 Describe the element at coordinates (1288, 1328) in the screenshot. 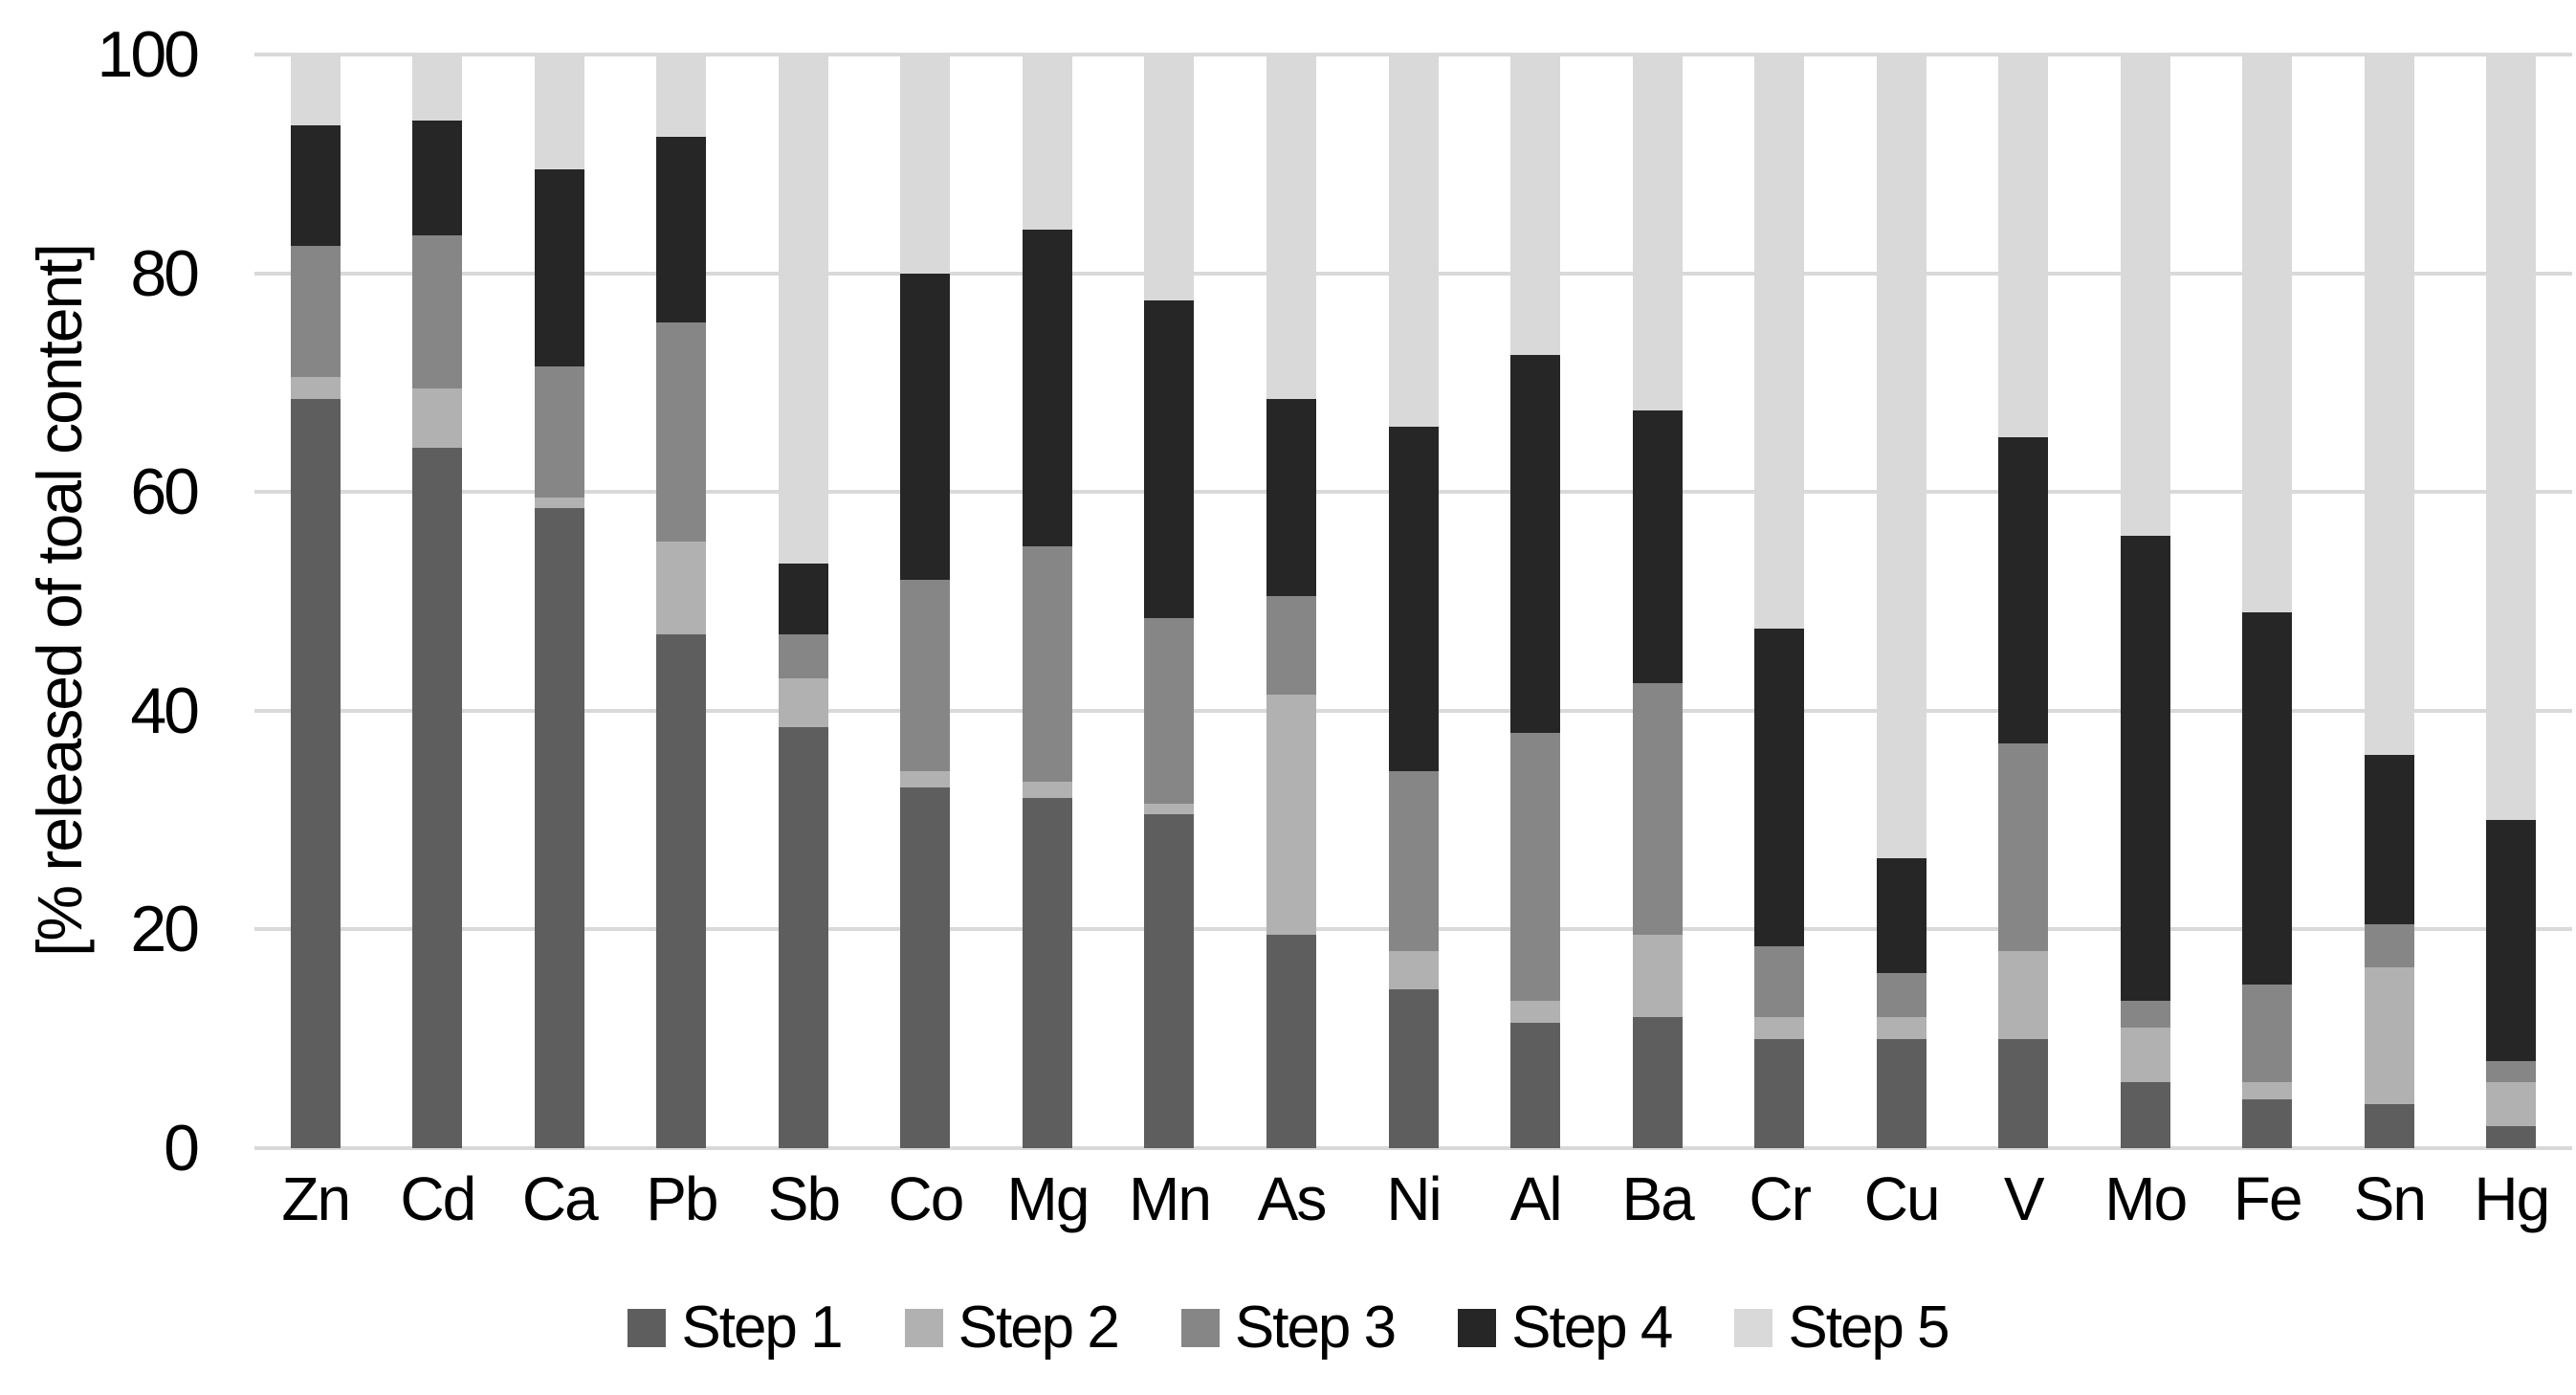

I see `legend-item-step-3: Step 3` at that location.